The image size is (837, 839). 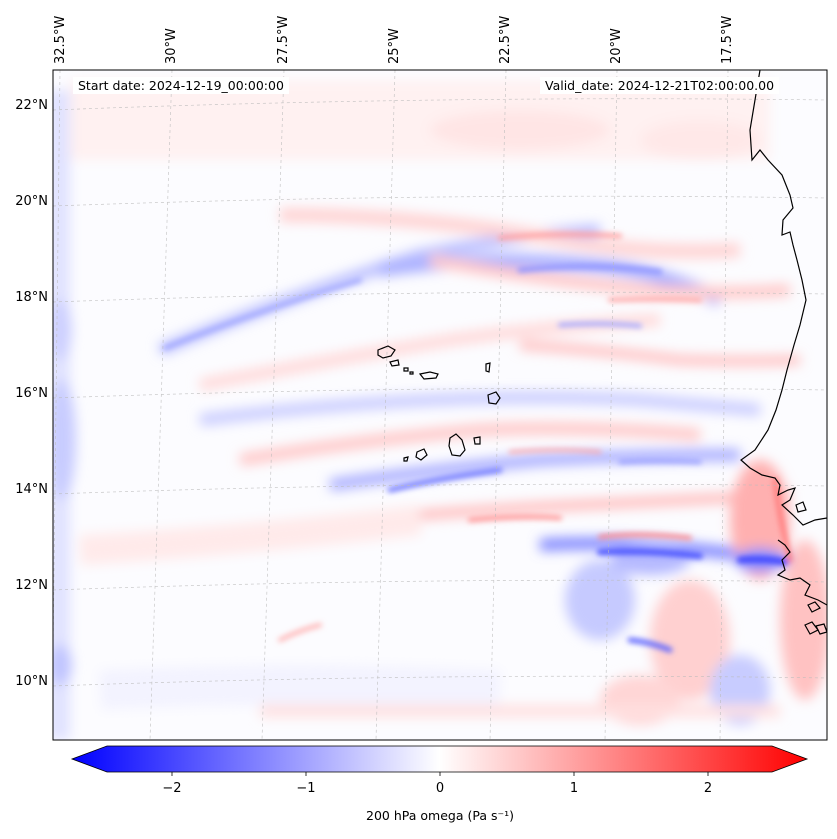 What do you see at coordinates (181, 85) in the screenshot?
I see `start-date-label: Start date: 2024-12-19_00:00:00` at bounding box center [181, 85].